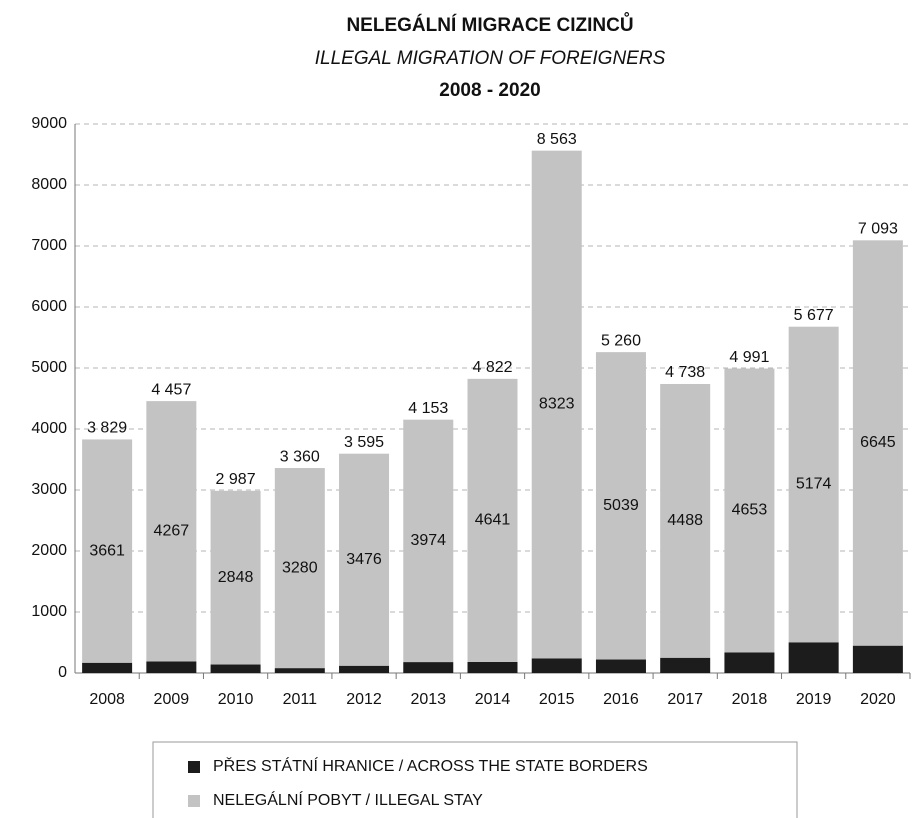 The image size is (913, 818). I want to click on value-label: 8323, so click(557, 404).